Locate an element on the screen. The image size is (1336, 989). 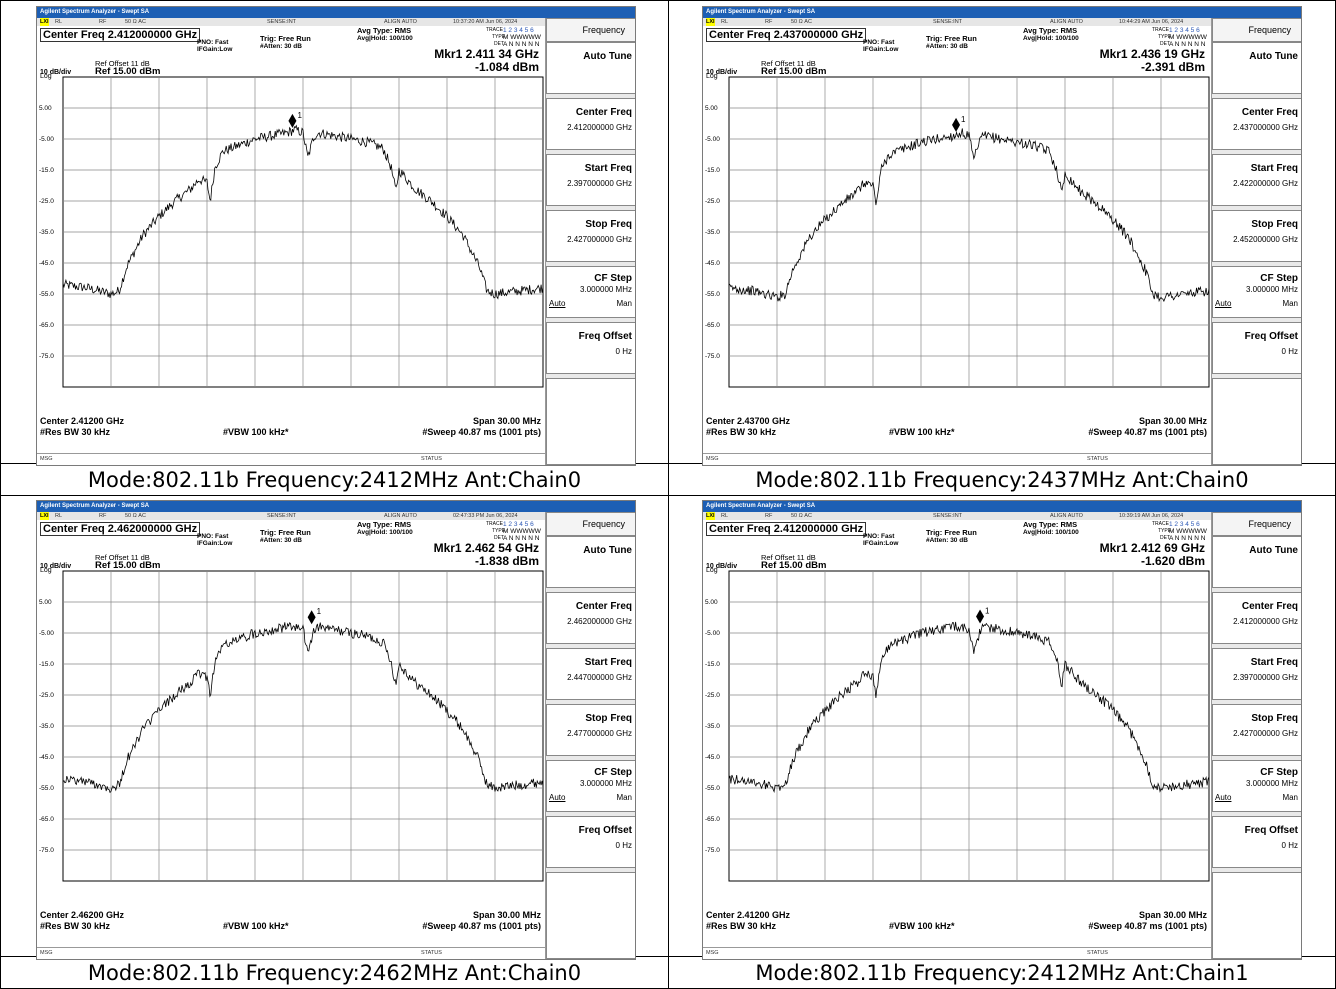
type-label: TYPE is located at coordinates (499, 37).